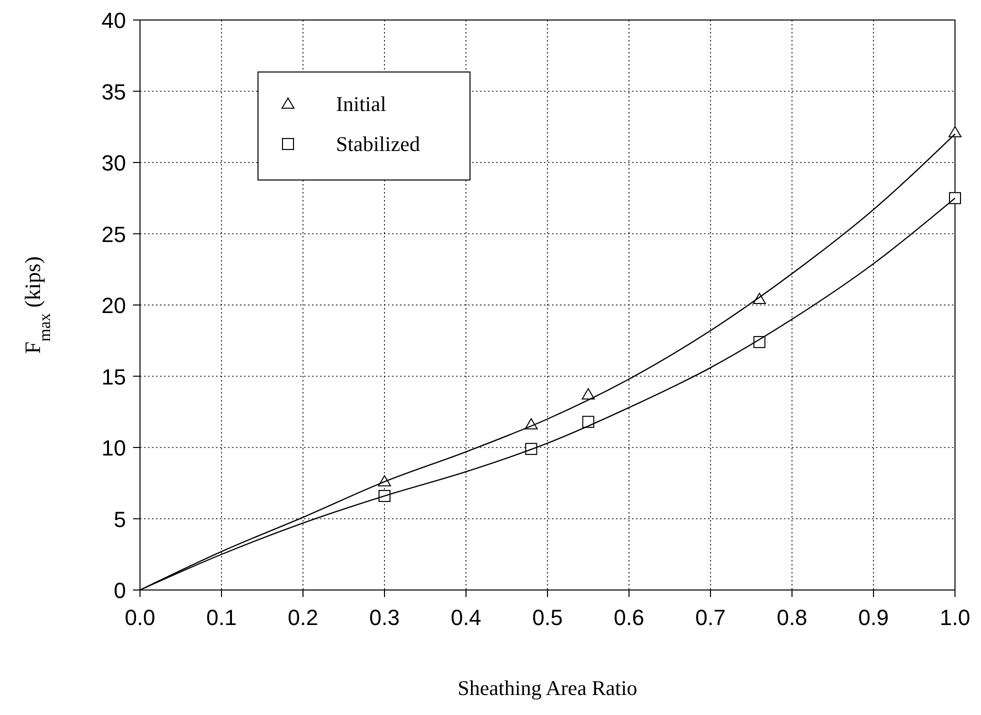  What do you see at coordinates (114, 448) in the screenshot?
I see `y-tick-label: 10` at bounding box center [114, 448].